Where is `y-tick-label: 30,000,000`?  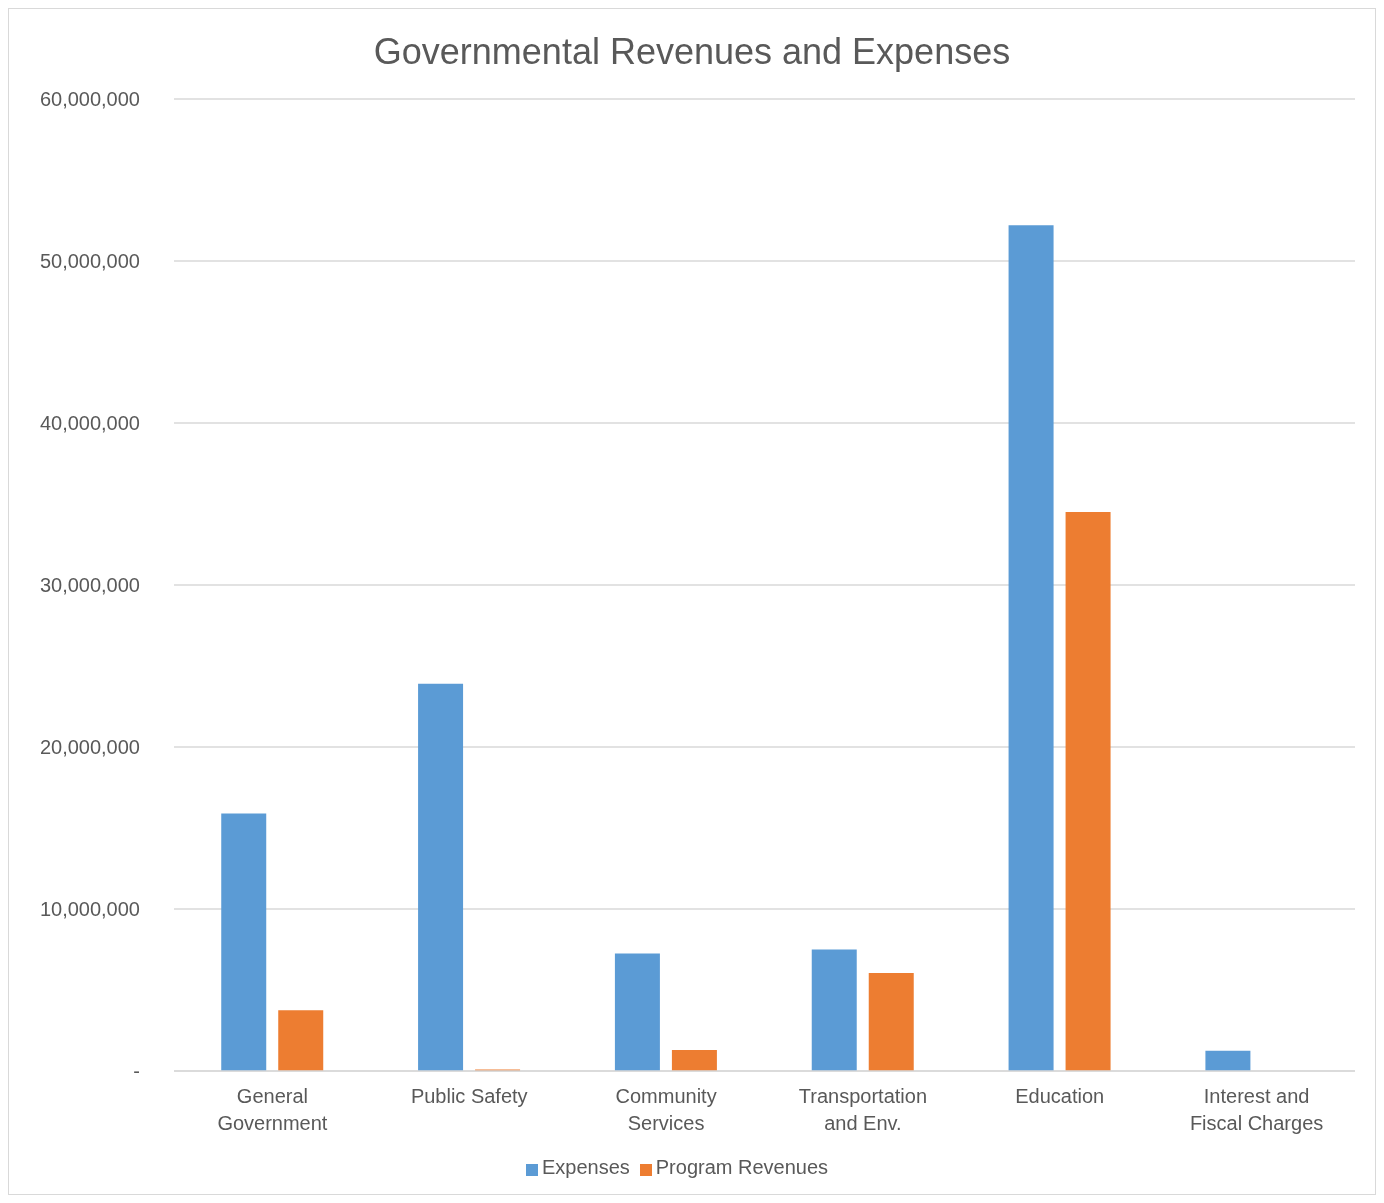
y-tick-label: 30,000,000 is located at coordinates (89, 585).